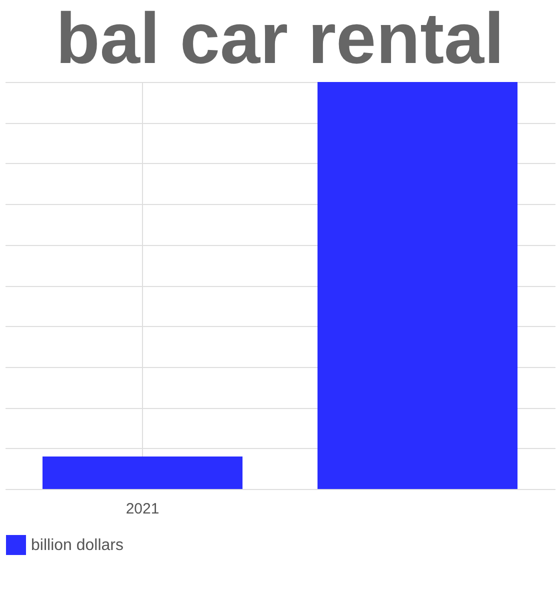 The width and height of the screenshot is (560, 600). Describe the element at coordinates (280, 39) in the screenshot. I see `chart-title: bal car rental` at that location.